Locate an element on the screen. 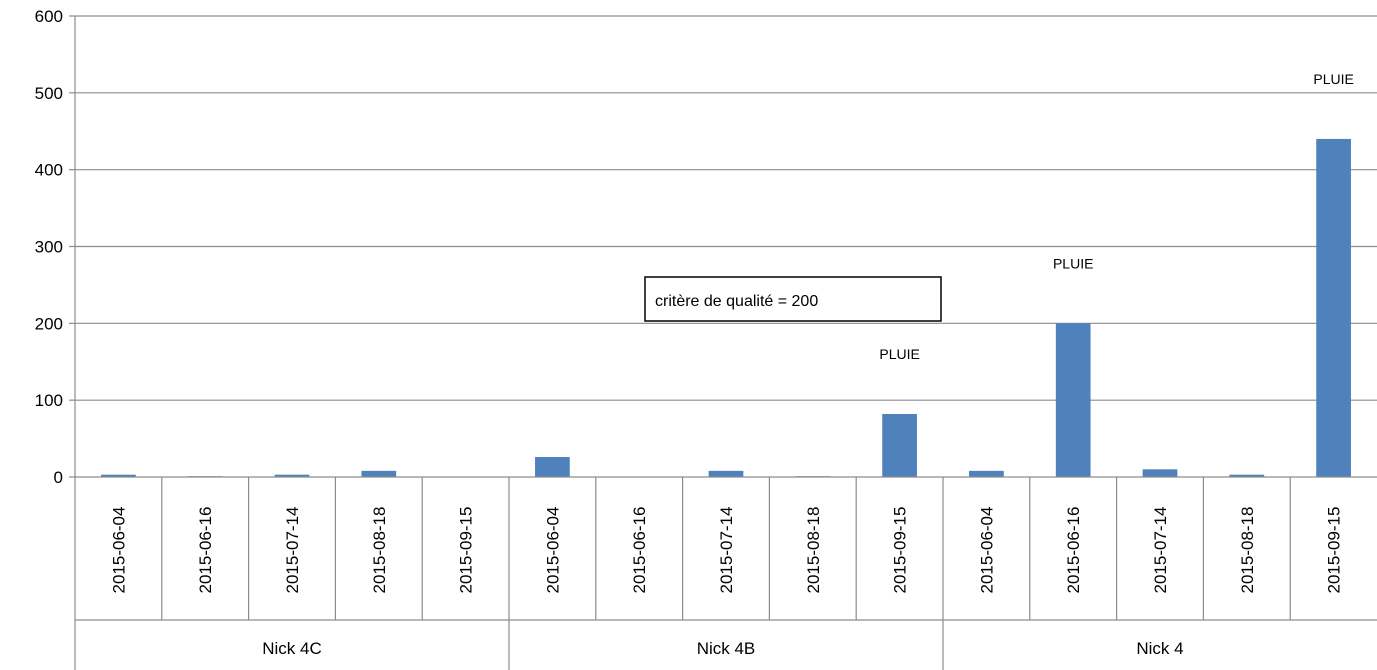 The width and height of the screenshot is (1377, 670). bar-annotations: PLUIE PLUIE PLUIE is located at coordinates (1116, 216).